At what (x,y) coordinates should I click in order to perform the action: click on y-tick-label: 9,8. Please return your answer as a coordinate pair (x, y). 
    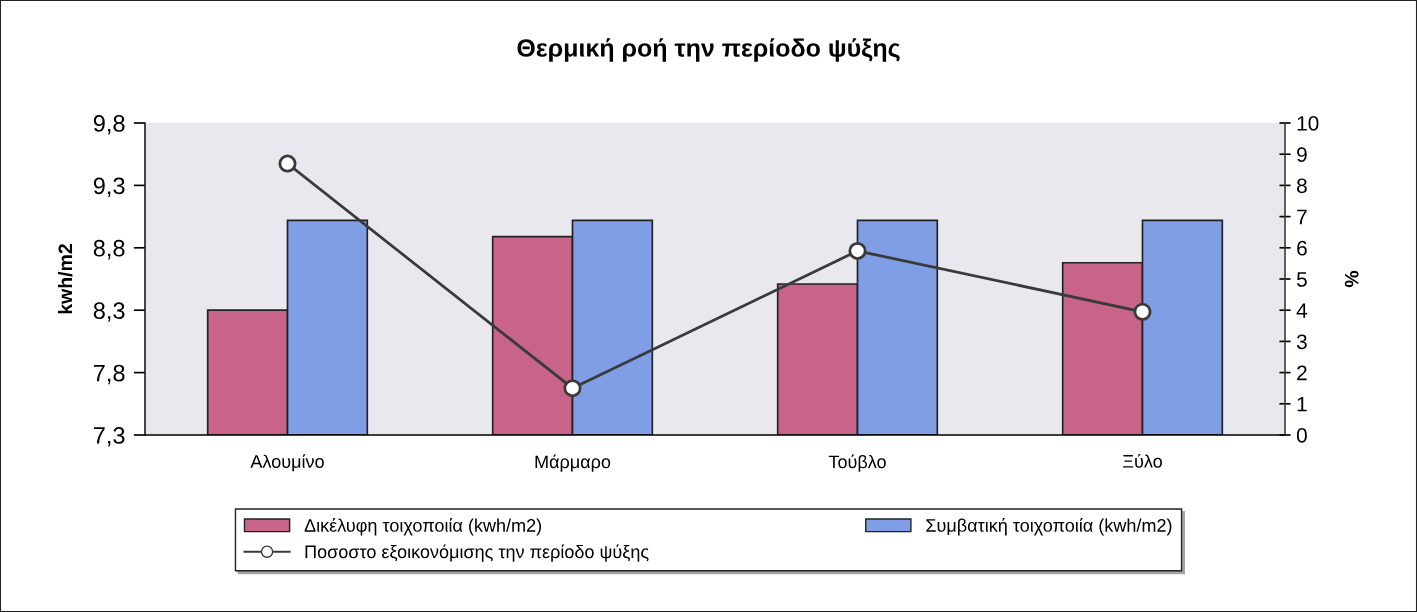
    Looking at the image, I should click on (109, 125).